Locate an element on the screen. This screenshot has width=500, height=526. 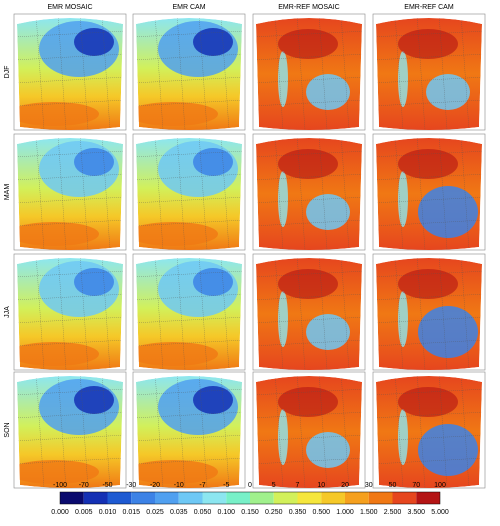
colorbar-bottom-label: 0.500 is located at coordinates (321, 512).